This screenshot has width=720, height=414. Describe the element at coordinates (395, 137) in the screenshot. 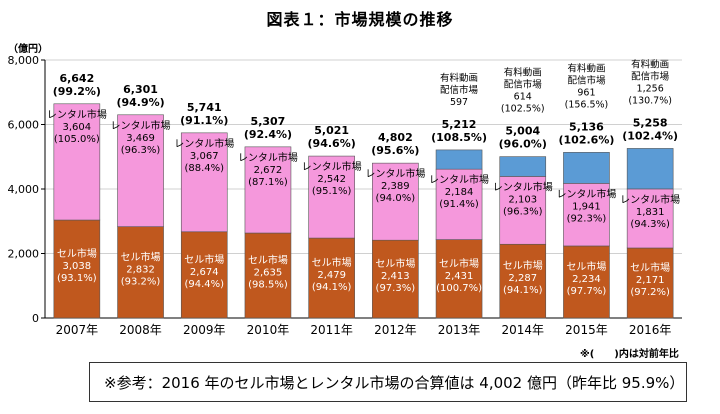

I see `total-data-label-line: 4,802` at that location.